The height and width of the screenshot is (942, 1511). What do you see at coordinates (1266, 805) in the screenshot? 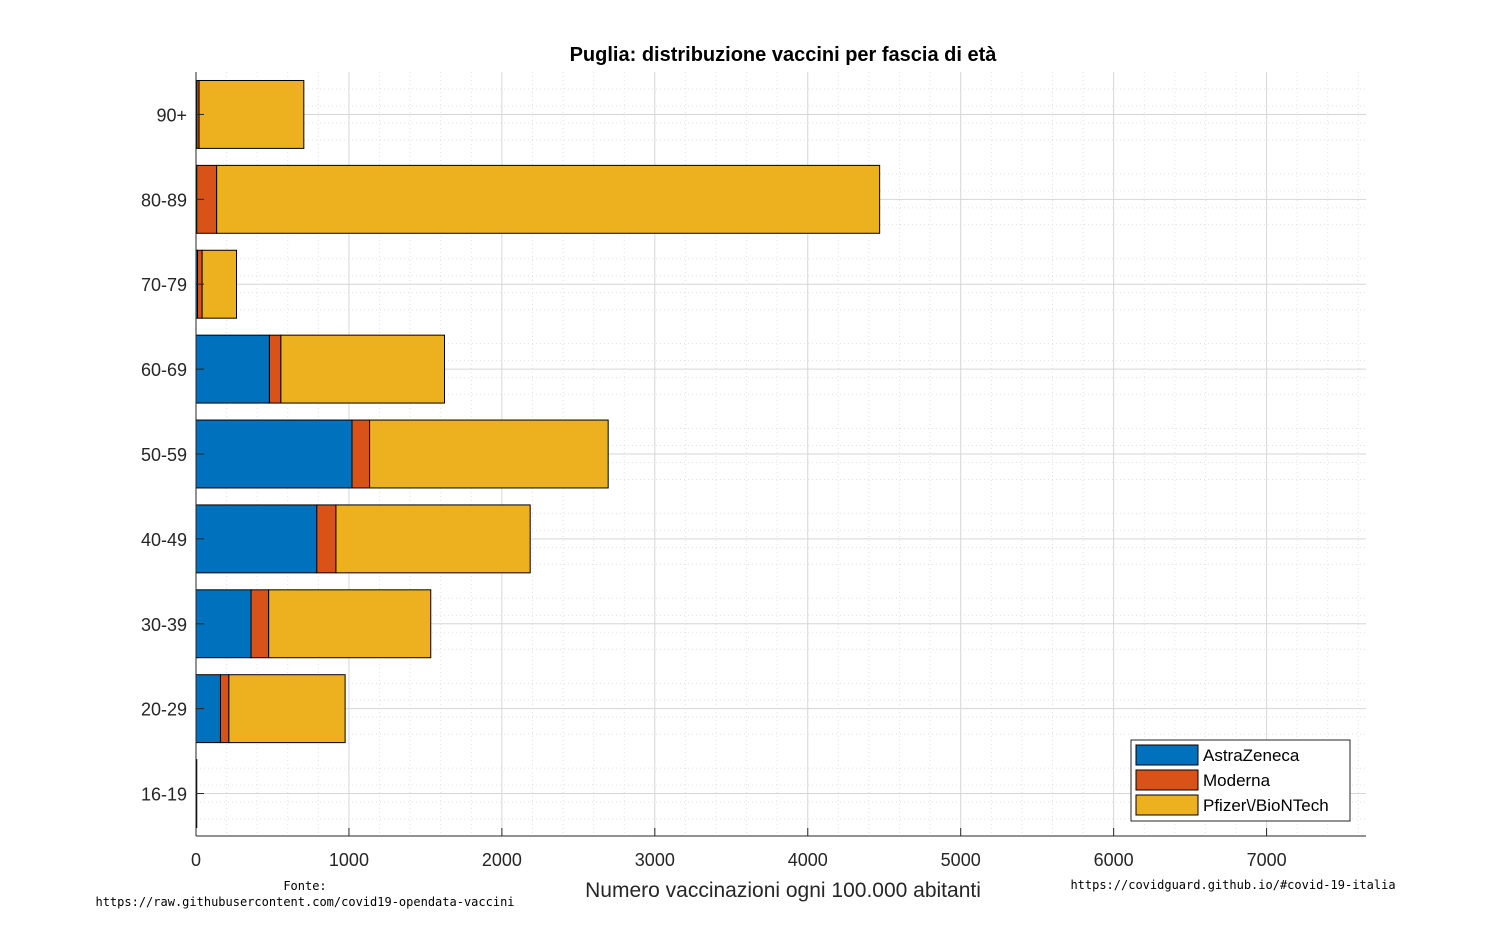
I see `legend-label: Pfizer\/BioNTech` at bounding box center [1266, 805].